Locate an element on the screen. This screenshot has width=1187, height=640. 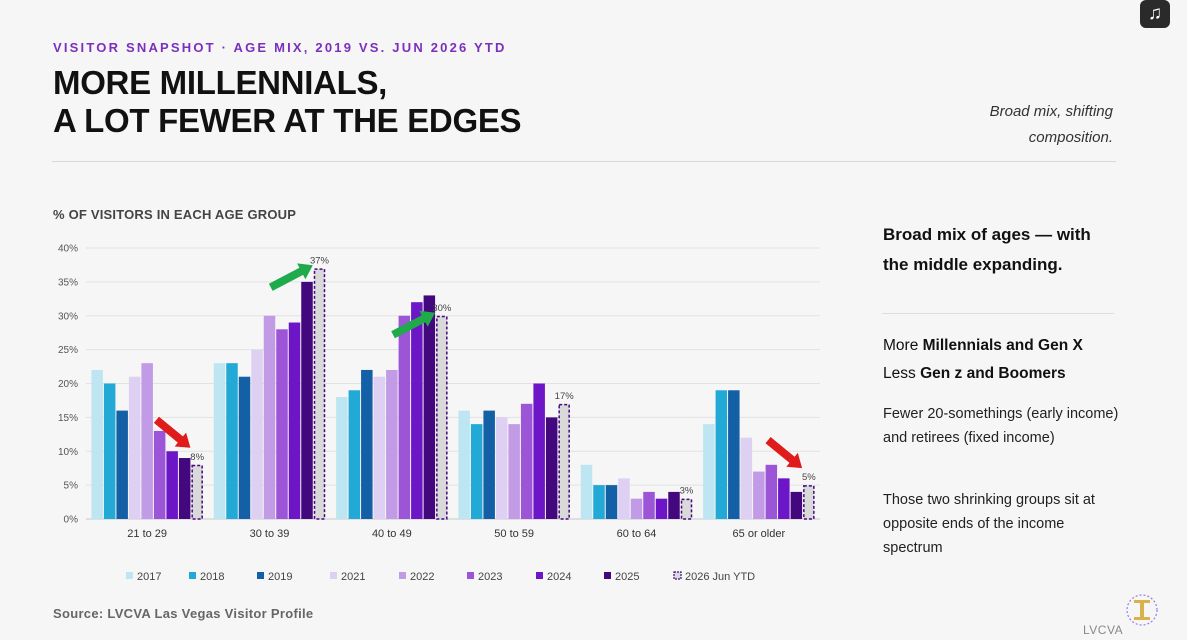
tagline-line-1: Broad mix, shifting is located at coordinates (1051, 111).